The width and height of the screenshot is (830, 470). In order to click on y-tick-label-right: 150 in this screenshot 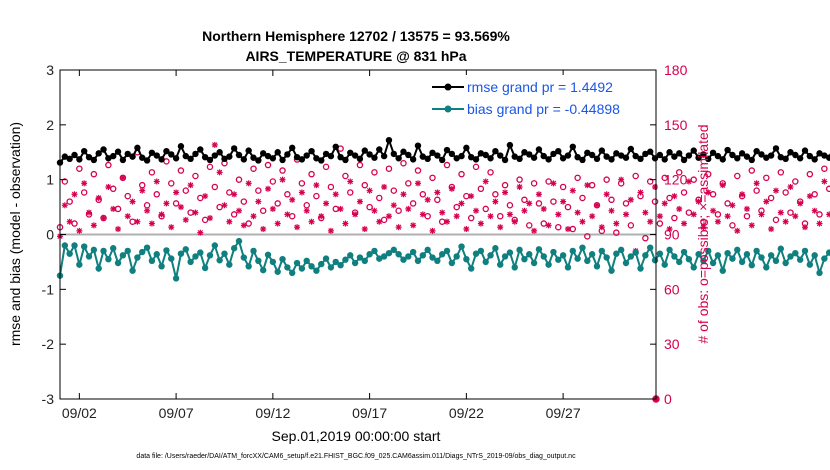, I will do `click(676, 125)`.